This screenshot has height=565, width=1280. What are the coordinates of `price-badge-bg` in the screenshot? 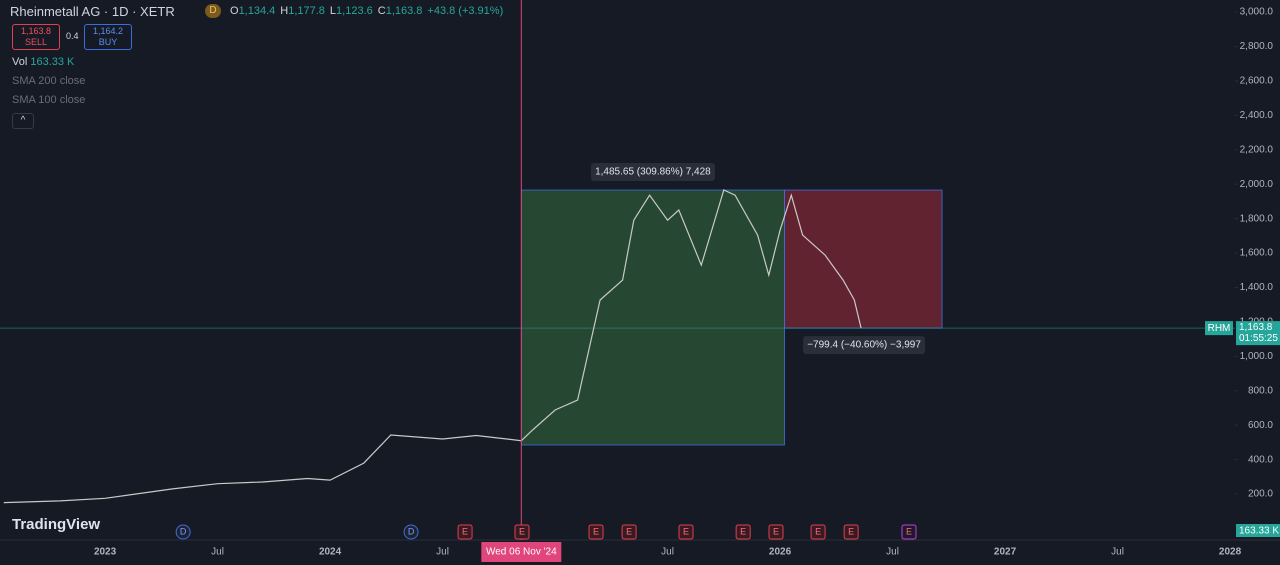 It's located at (1258, 333).